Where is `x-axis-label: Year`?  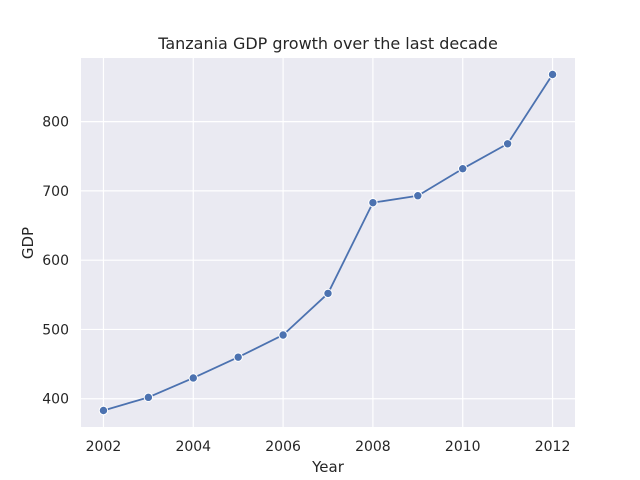
x-axis-label: Year is located at coordinates (328, 467).